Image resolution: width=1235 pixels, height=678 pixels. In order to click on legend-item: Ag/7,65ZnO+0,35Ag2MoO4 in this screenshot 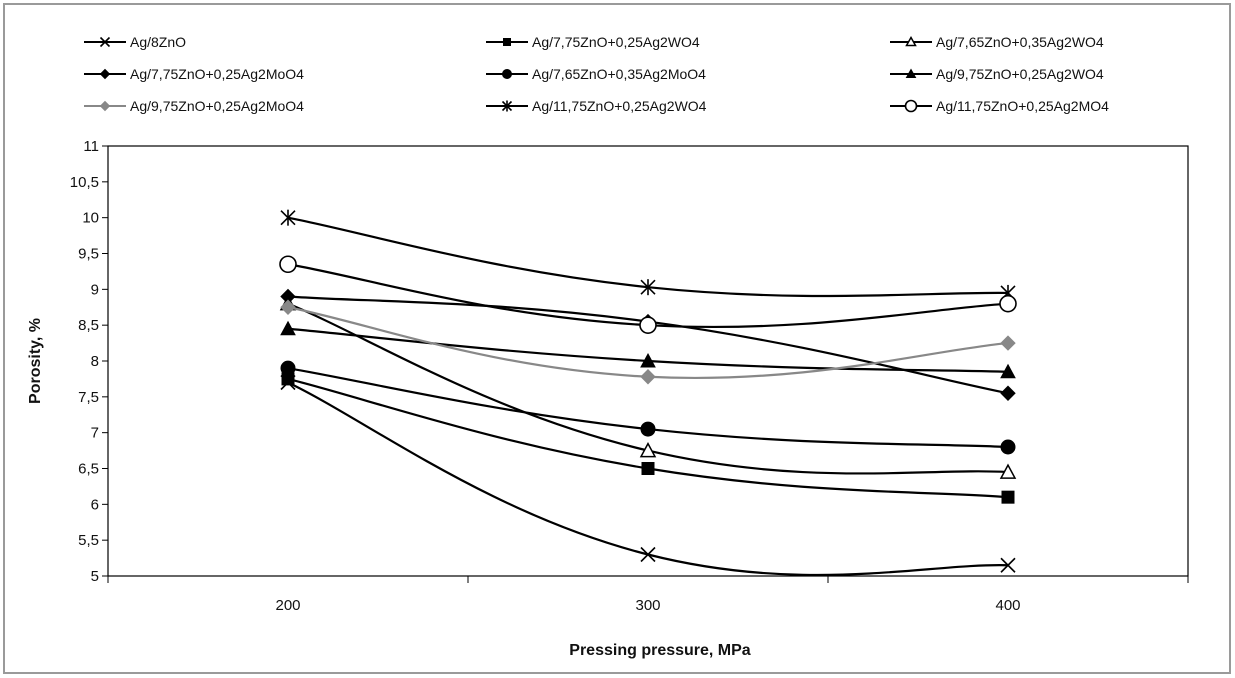, I will do `click(596, 74)`.